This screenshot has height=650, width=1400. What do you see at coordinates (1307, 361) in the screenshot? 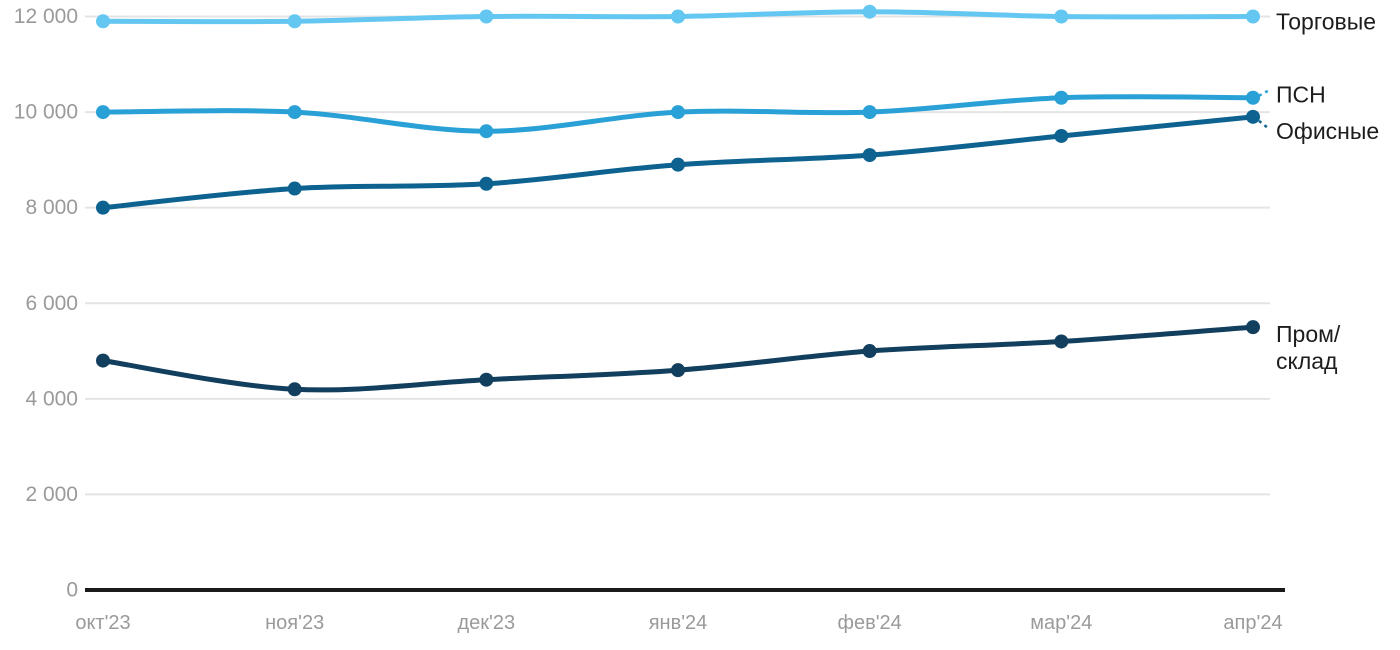
I see `series-label-Пром/склад: склад` at bounding box center [1307, 361].